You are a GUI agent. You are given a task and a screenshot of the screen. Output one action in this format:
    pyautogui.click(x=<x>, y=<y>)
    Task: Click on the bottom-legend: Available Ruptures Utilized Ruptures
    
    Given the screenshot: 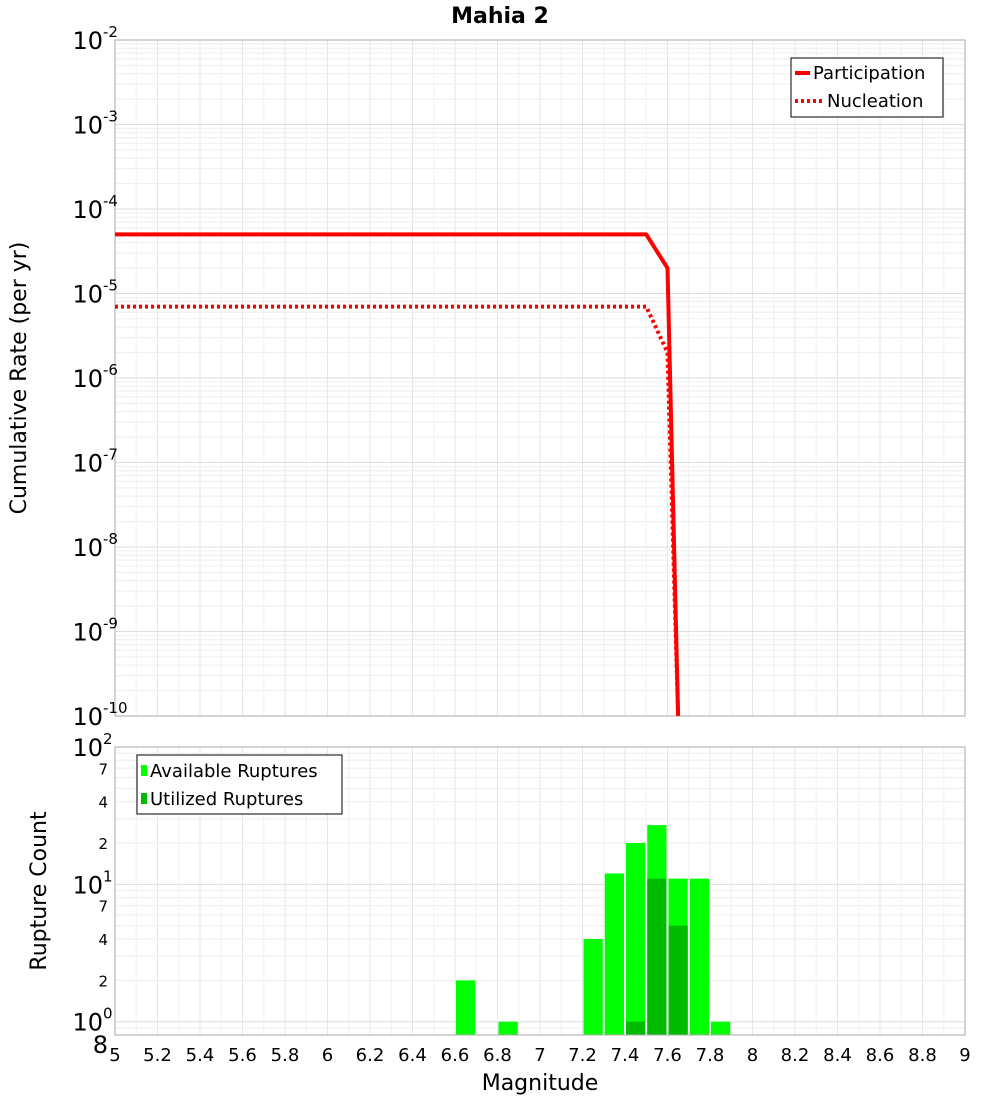 What is the action you would take?
    pyautogui.click(x=239, y=784)
    